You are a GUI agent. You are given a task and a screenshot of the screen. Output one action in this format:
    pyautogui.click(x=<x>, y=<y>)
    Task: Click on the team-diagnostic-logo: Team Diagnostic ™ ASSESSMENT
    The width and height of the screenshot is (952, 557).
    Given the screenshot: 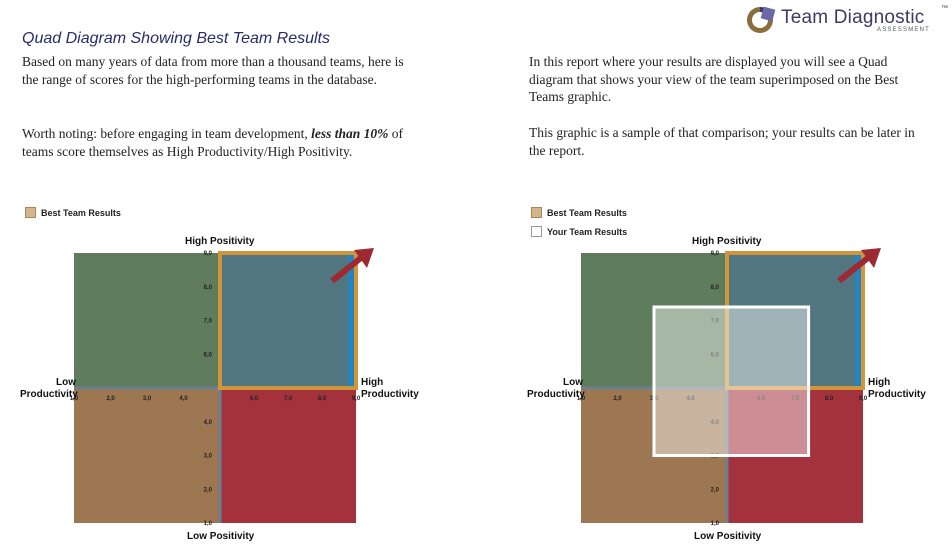 What is the action you would take?
    pyautogui.click(x=846, y=20)
    